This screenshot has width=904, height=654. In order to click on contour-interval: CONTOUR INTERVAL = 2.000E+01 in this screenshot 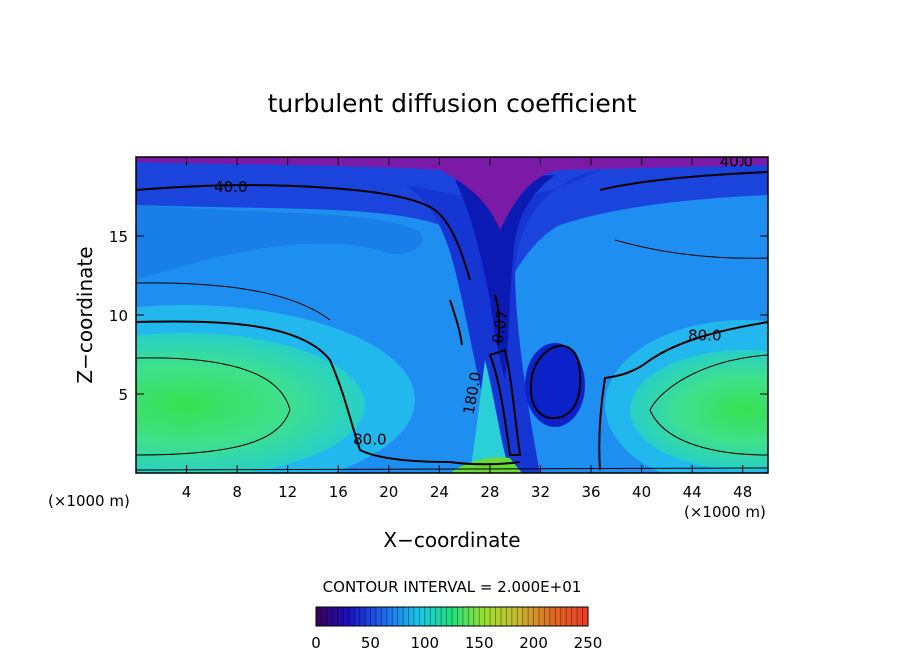, I will do `click(452, 587)`.